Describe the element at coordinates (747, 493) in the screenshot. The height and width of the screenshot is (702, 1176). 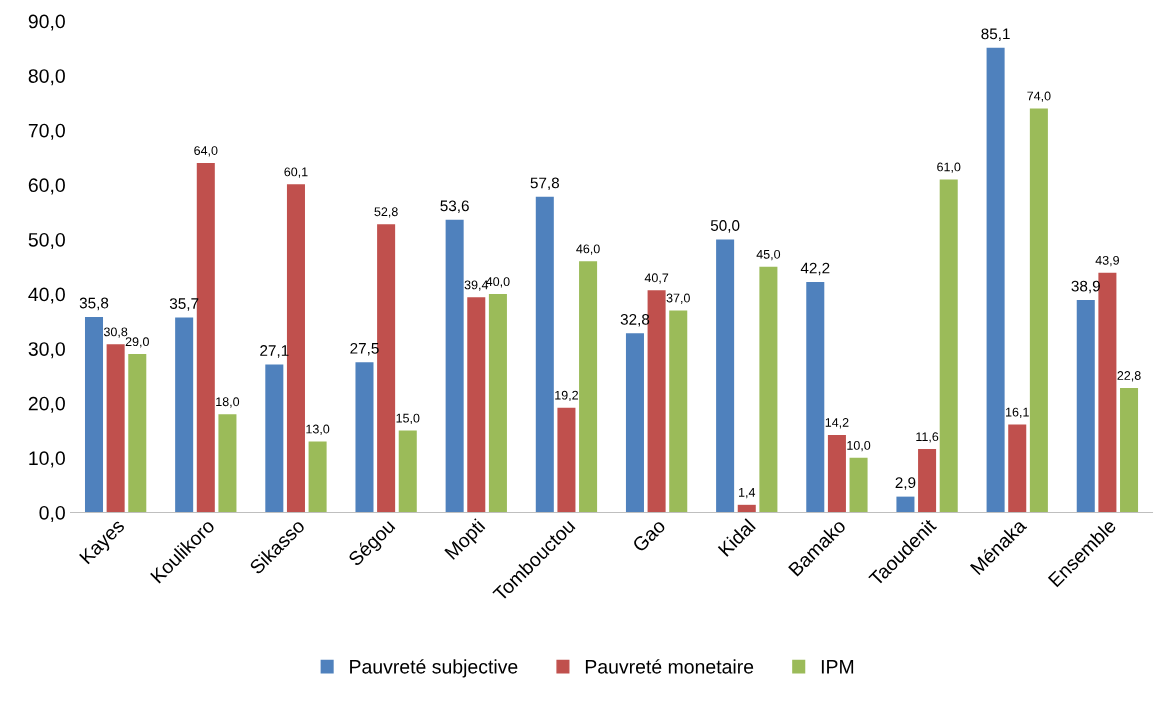
I see `data-label: 1,4` at that location.